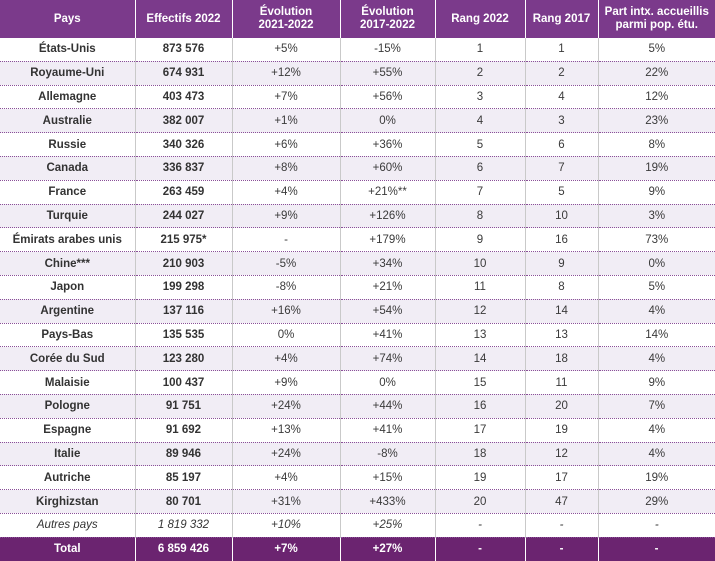  I want to click on table-cell: +1%, so click(286, 121).